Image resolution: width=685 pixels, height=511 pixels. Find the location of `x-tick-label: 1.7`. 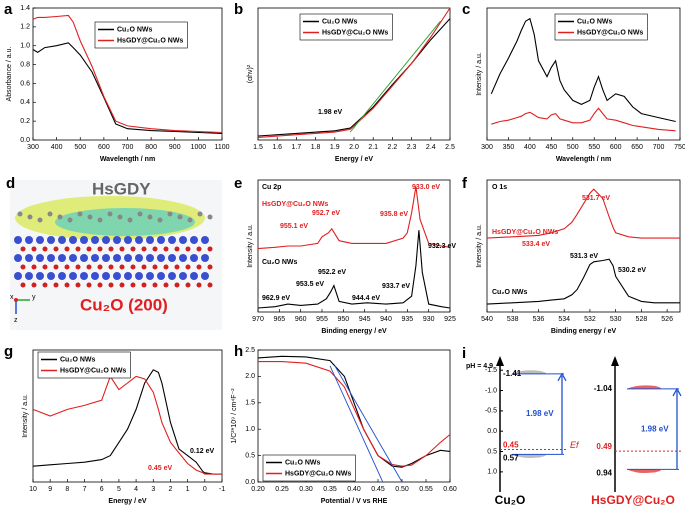

x-tick-label: 1.7 is located at coordinates (297, 147).